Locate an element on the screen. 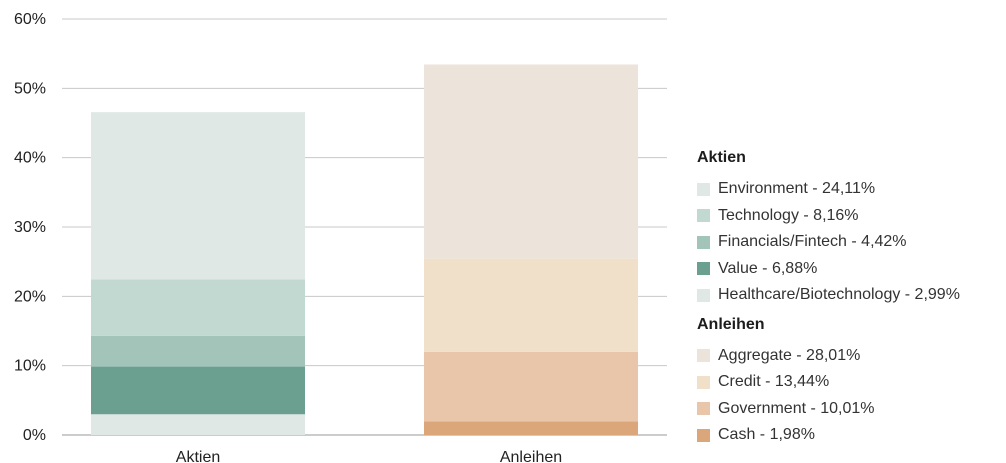 The height and width of the screenshot is (463, 1006). y-tick-label: 30% is located at coordinates (30, 227).